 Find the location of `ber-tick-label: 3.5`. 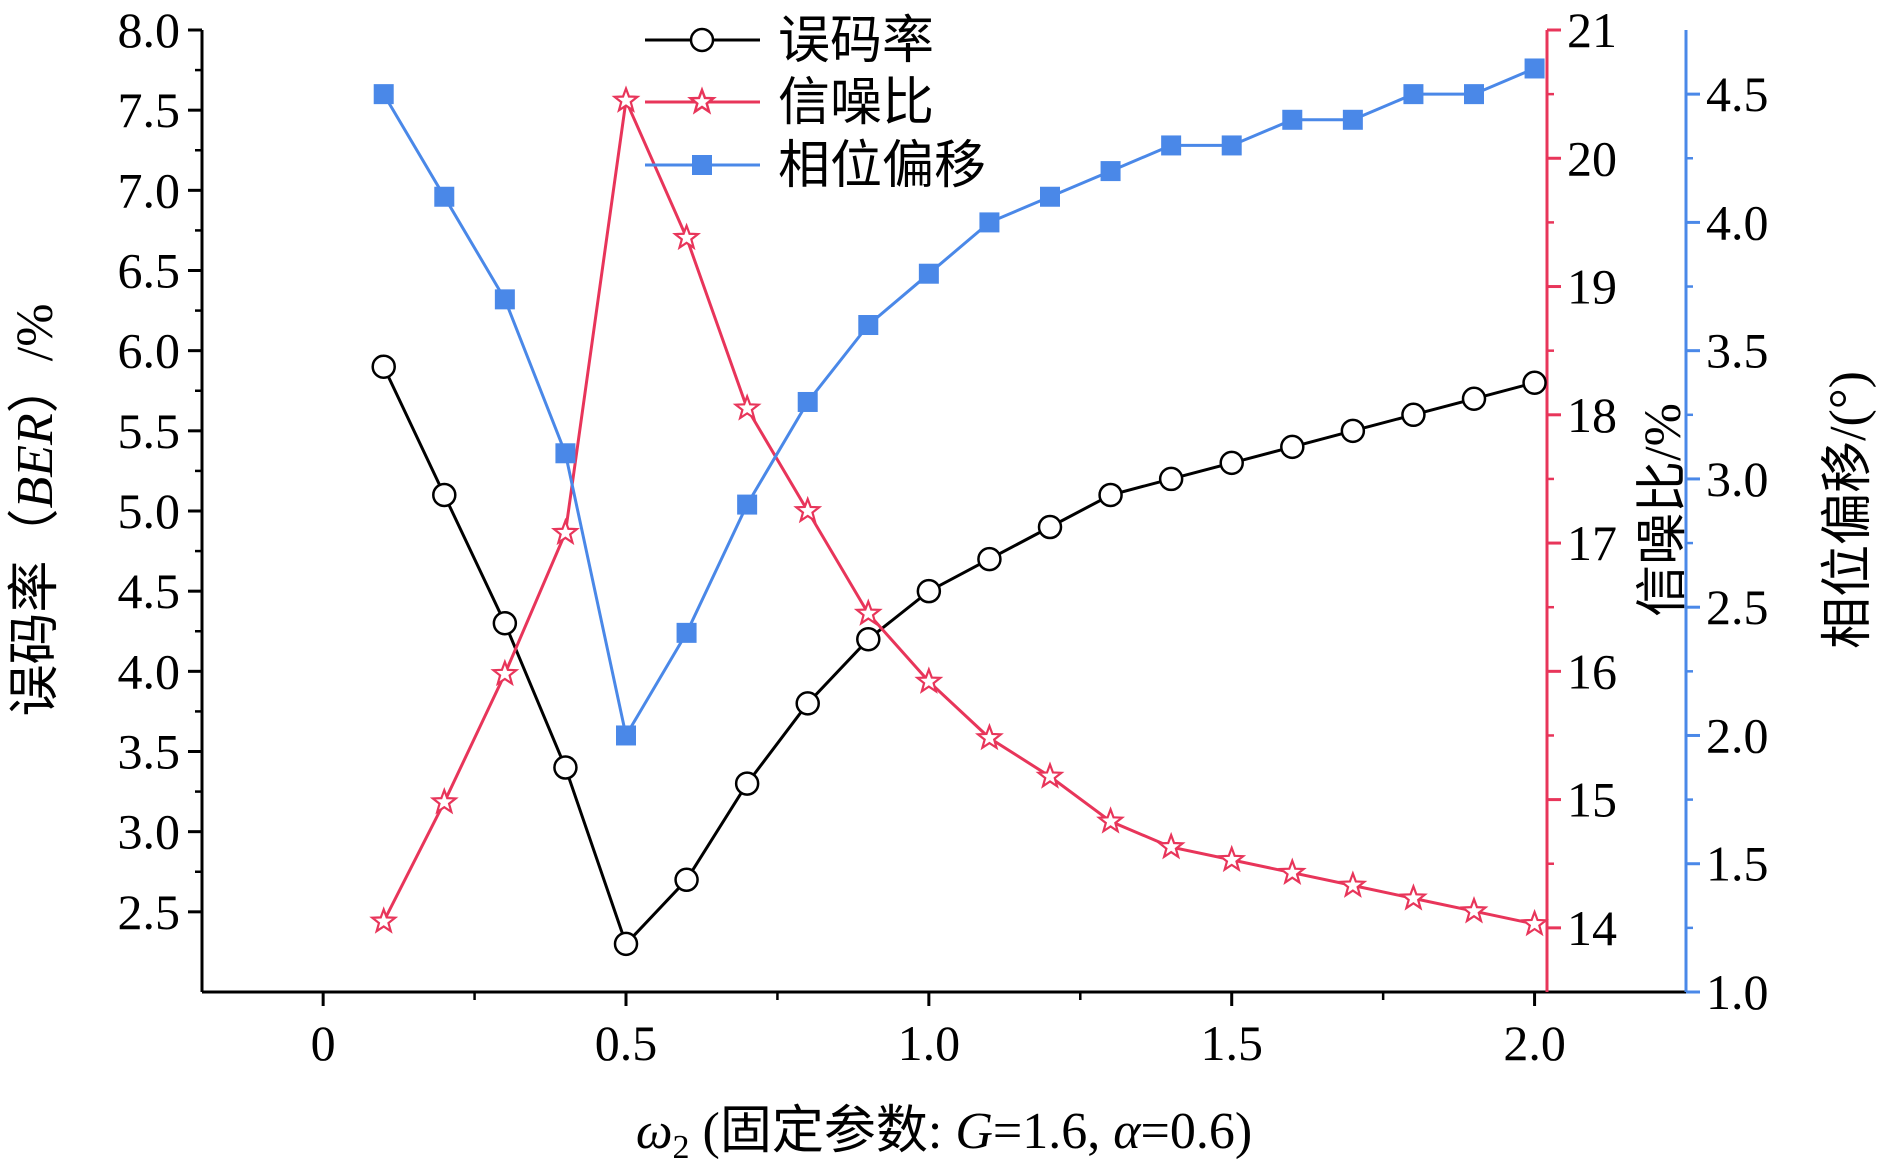

ber-tick-label: 3.5 is located at coordinates (149, 752).